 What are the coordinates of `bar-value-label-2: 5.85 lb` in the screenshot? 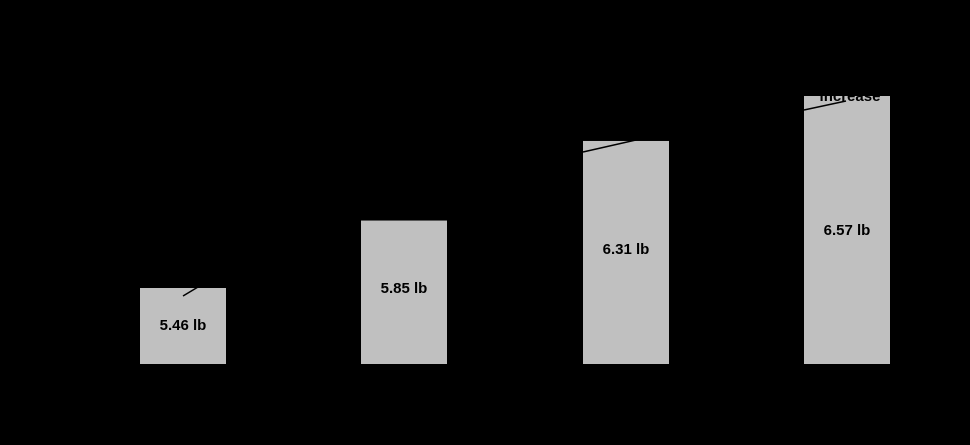 It's located at (404, 288).